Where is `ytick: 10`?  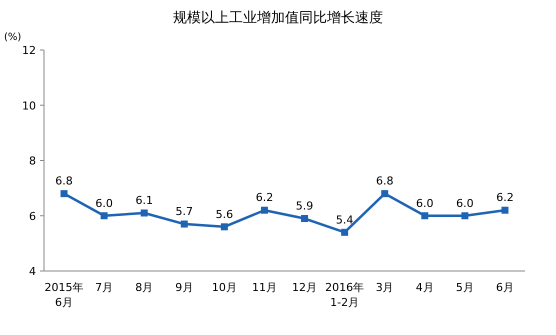 ytick: 10 is located at coordinates (29, 105).